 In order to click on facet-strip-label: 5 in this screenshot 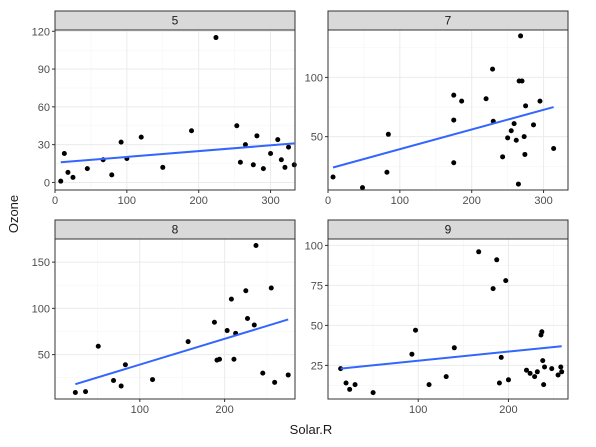, I will do `click(175, 21)`.